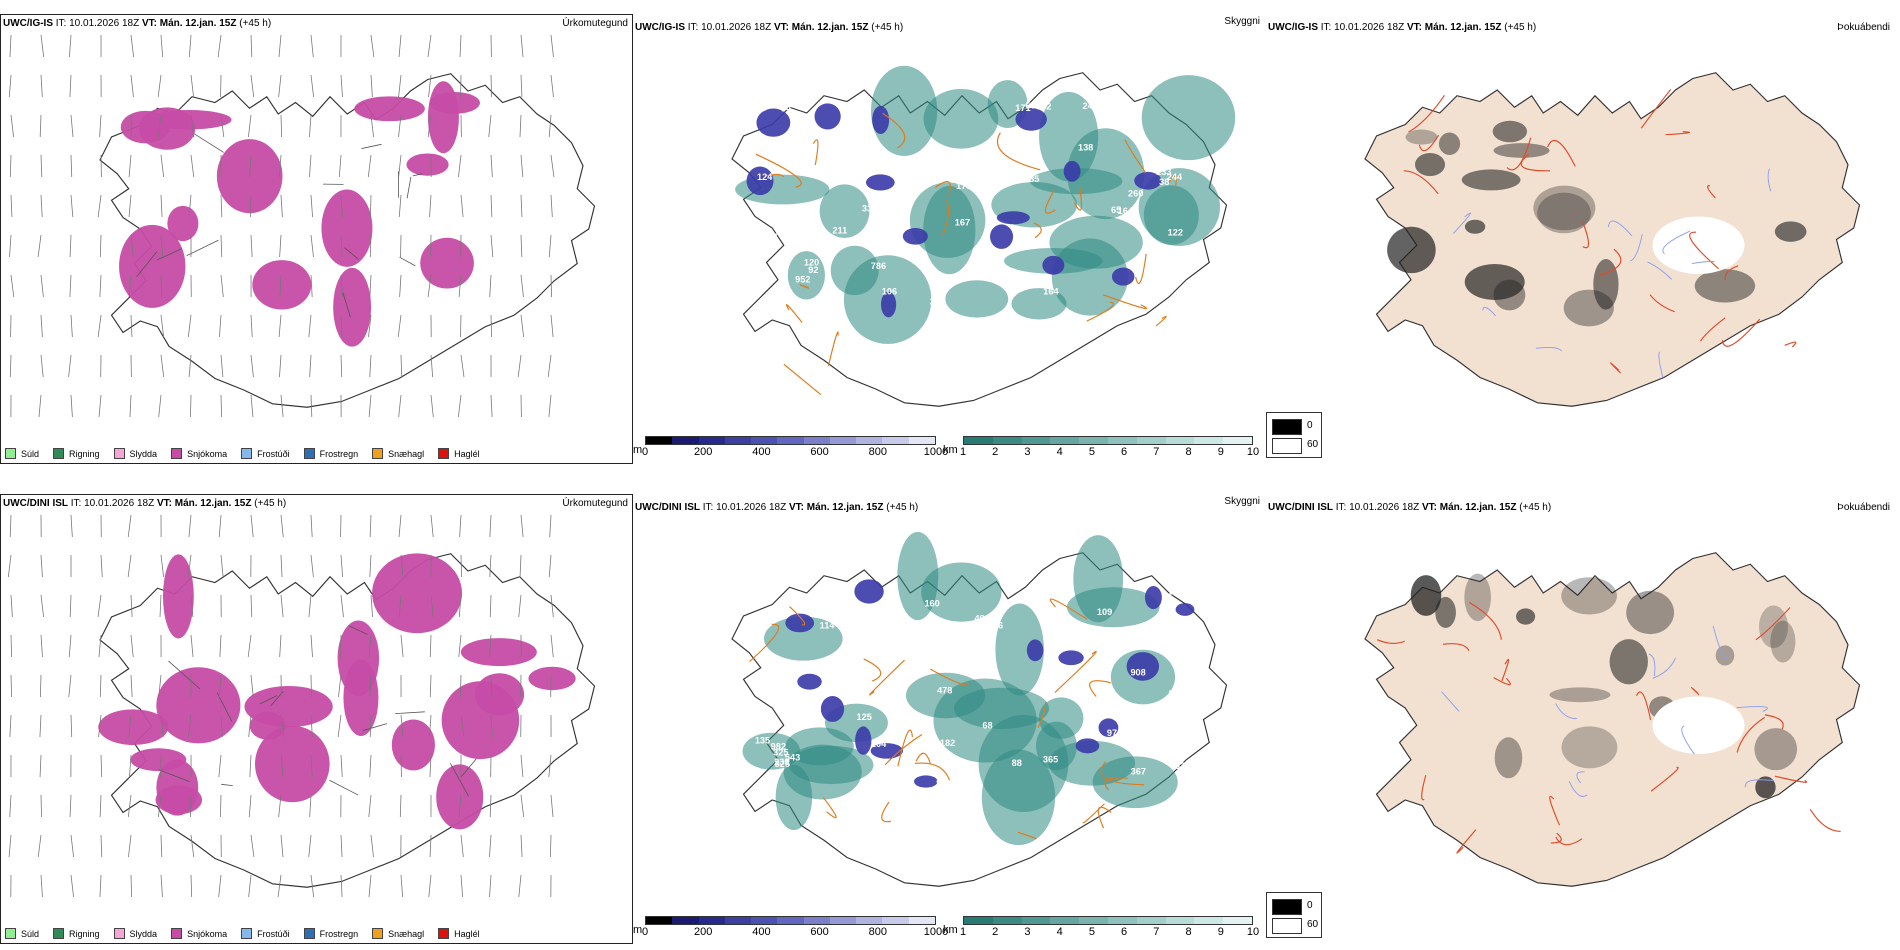 This screenshot has width=1900, height=950. What do you see at coordinates (135, 933) in the screenshot?
I see `legend-item-2: Slydda` at bounding box center [135, 933].